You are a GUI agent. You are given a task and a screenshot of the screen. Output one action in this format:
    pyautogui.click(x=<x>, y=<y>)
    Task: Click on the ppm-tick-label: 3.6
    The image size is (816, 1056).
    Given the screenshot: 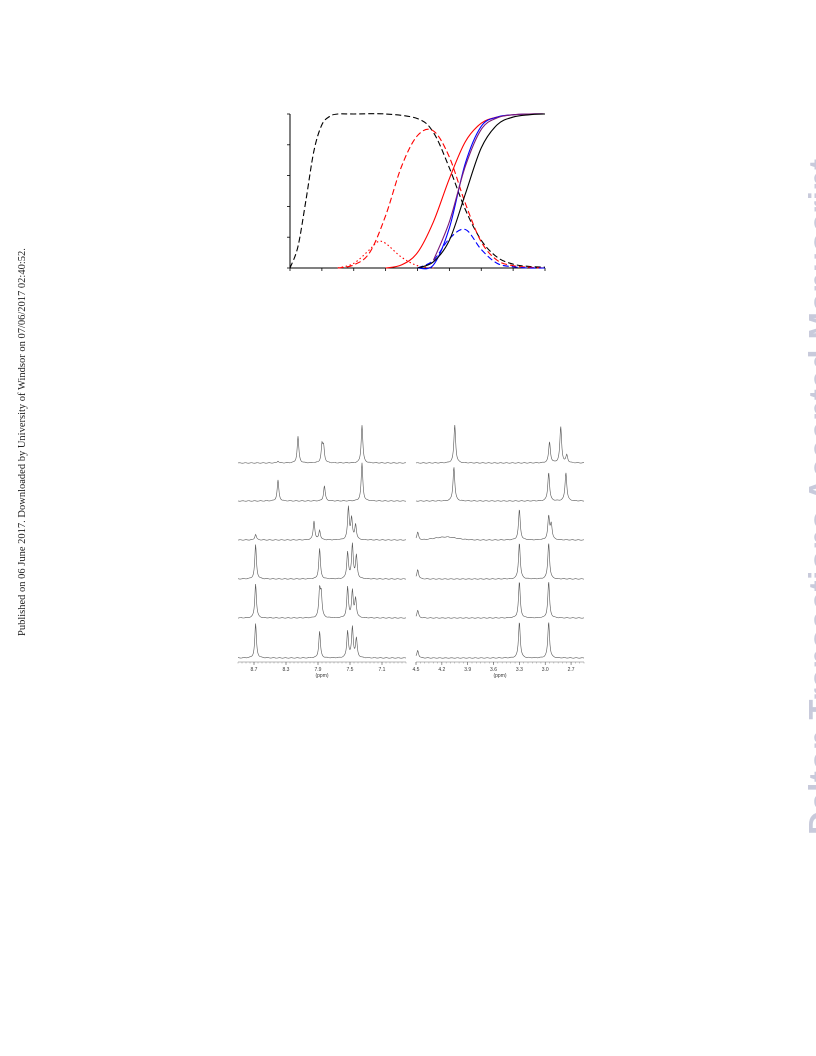 What is the action you would take?
    pyautogui.click(x=493, y=670)
    